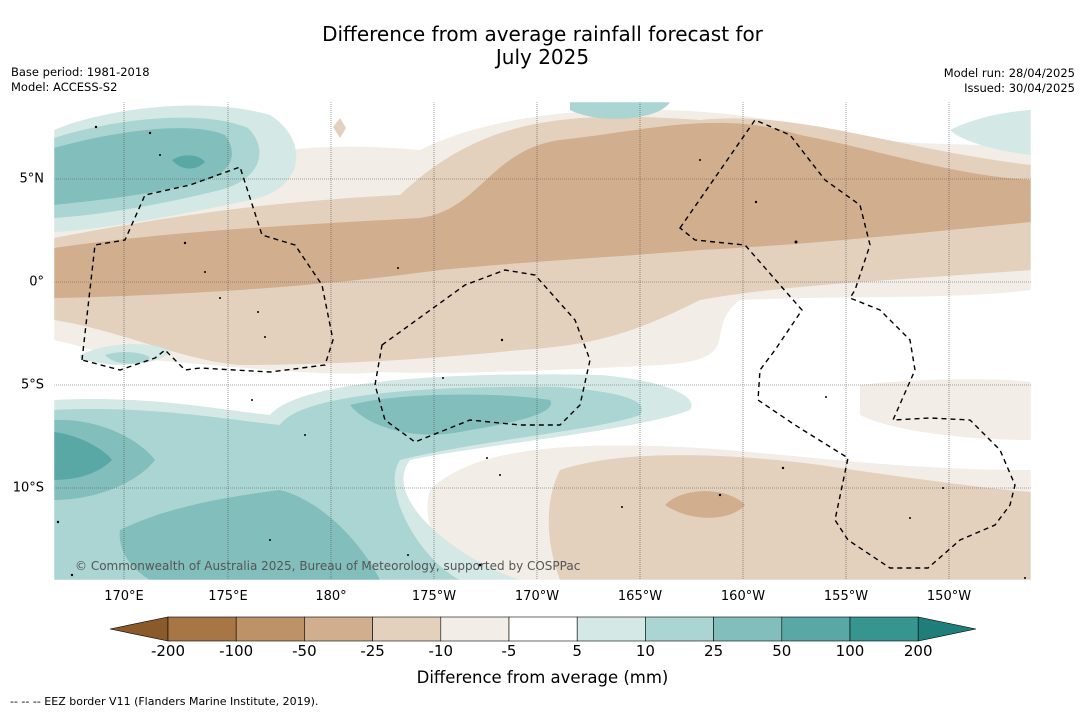 Image resolution: width=1085 pixels, height=713 pixels. What do you see at coordinates (139, 629) in the screenshot?
I see `colorbar-extend-low` at bounding box center [139, 629].